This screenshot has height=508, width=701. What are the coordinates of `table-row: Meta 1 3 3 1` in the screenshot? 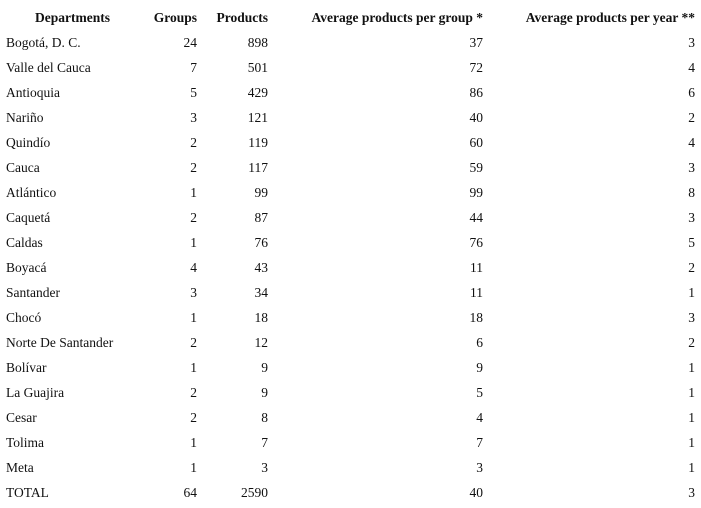 It's located at (350, 467).